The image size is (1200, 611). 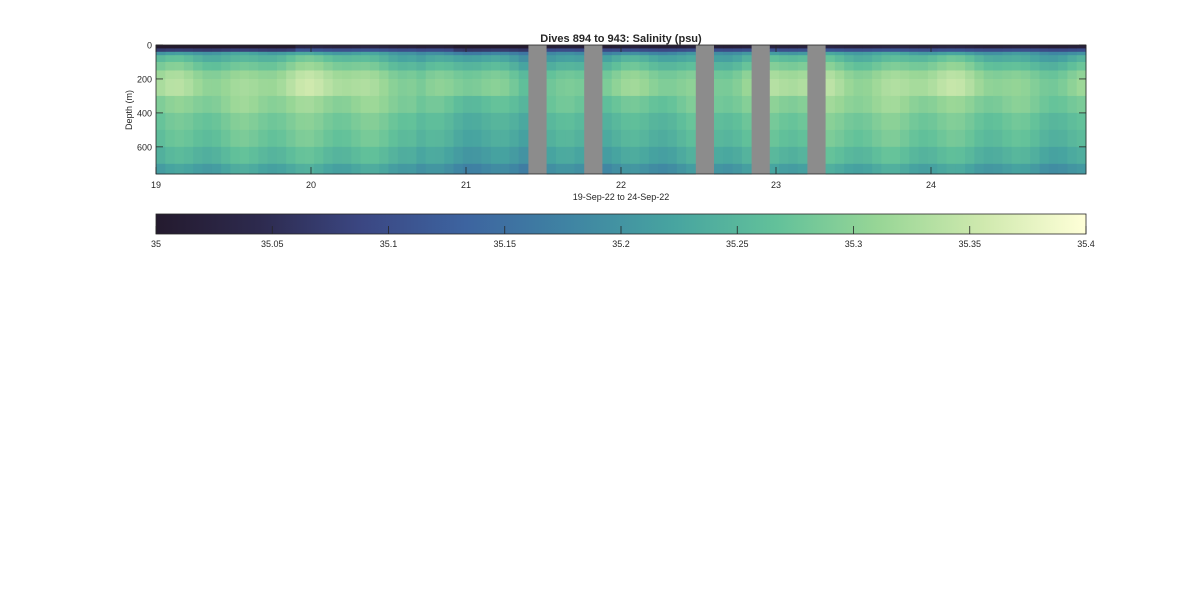 What do you see at coordinates (144, 147) in the screenshot?
I see `y-tick-label: 600` at bounding box center [144, 147].